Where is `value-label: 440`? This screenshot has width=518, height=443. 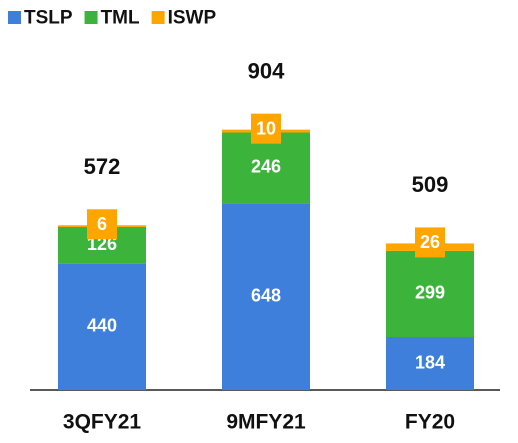 value-label: 440 is located at coordinates (102, 325).